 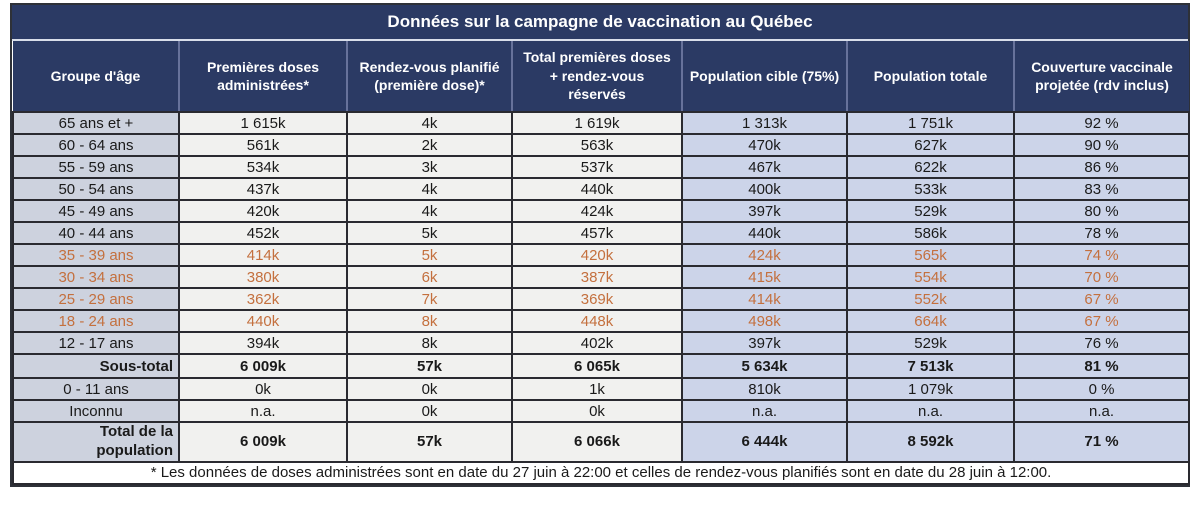 I want to click on cell: 448k, so click(x=597, y=321).